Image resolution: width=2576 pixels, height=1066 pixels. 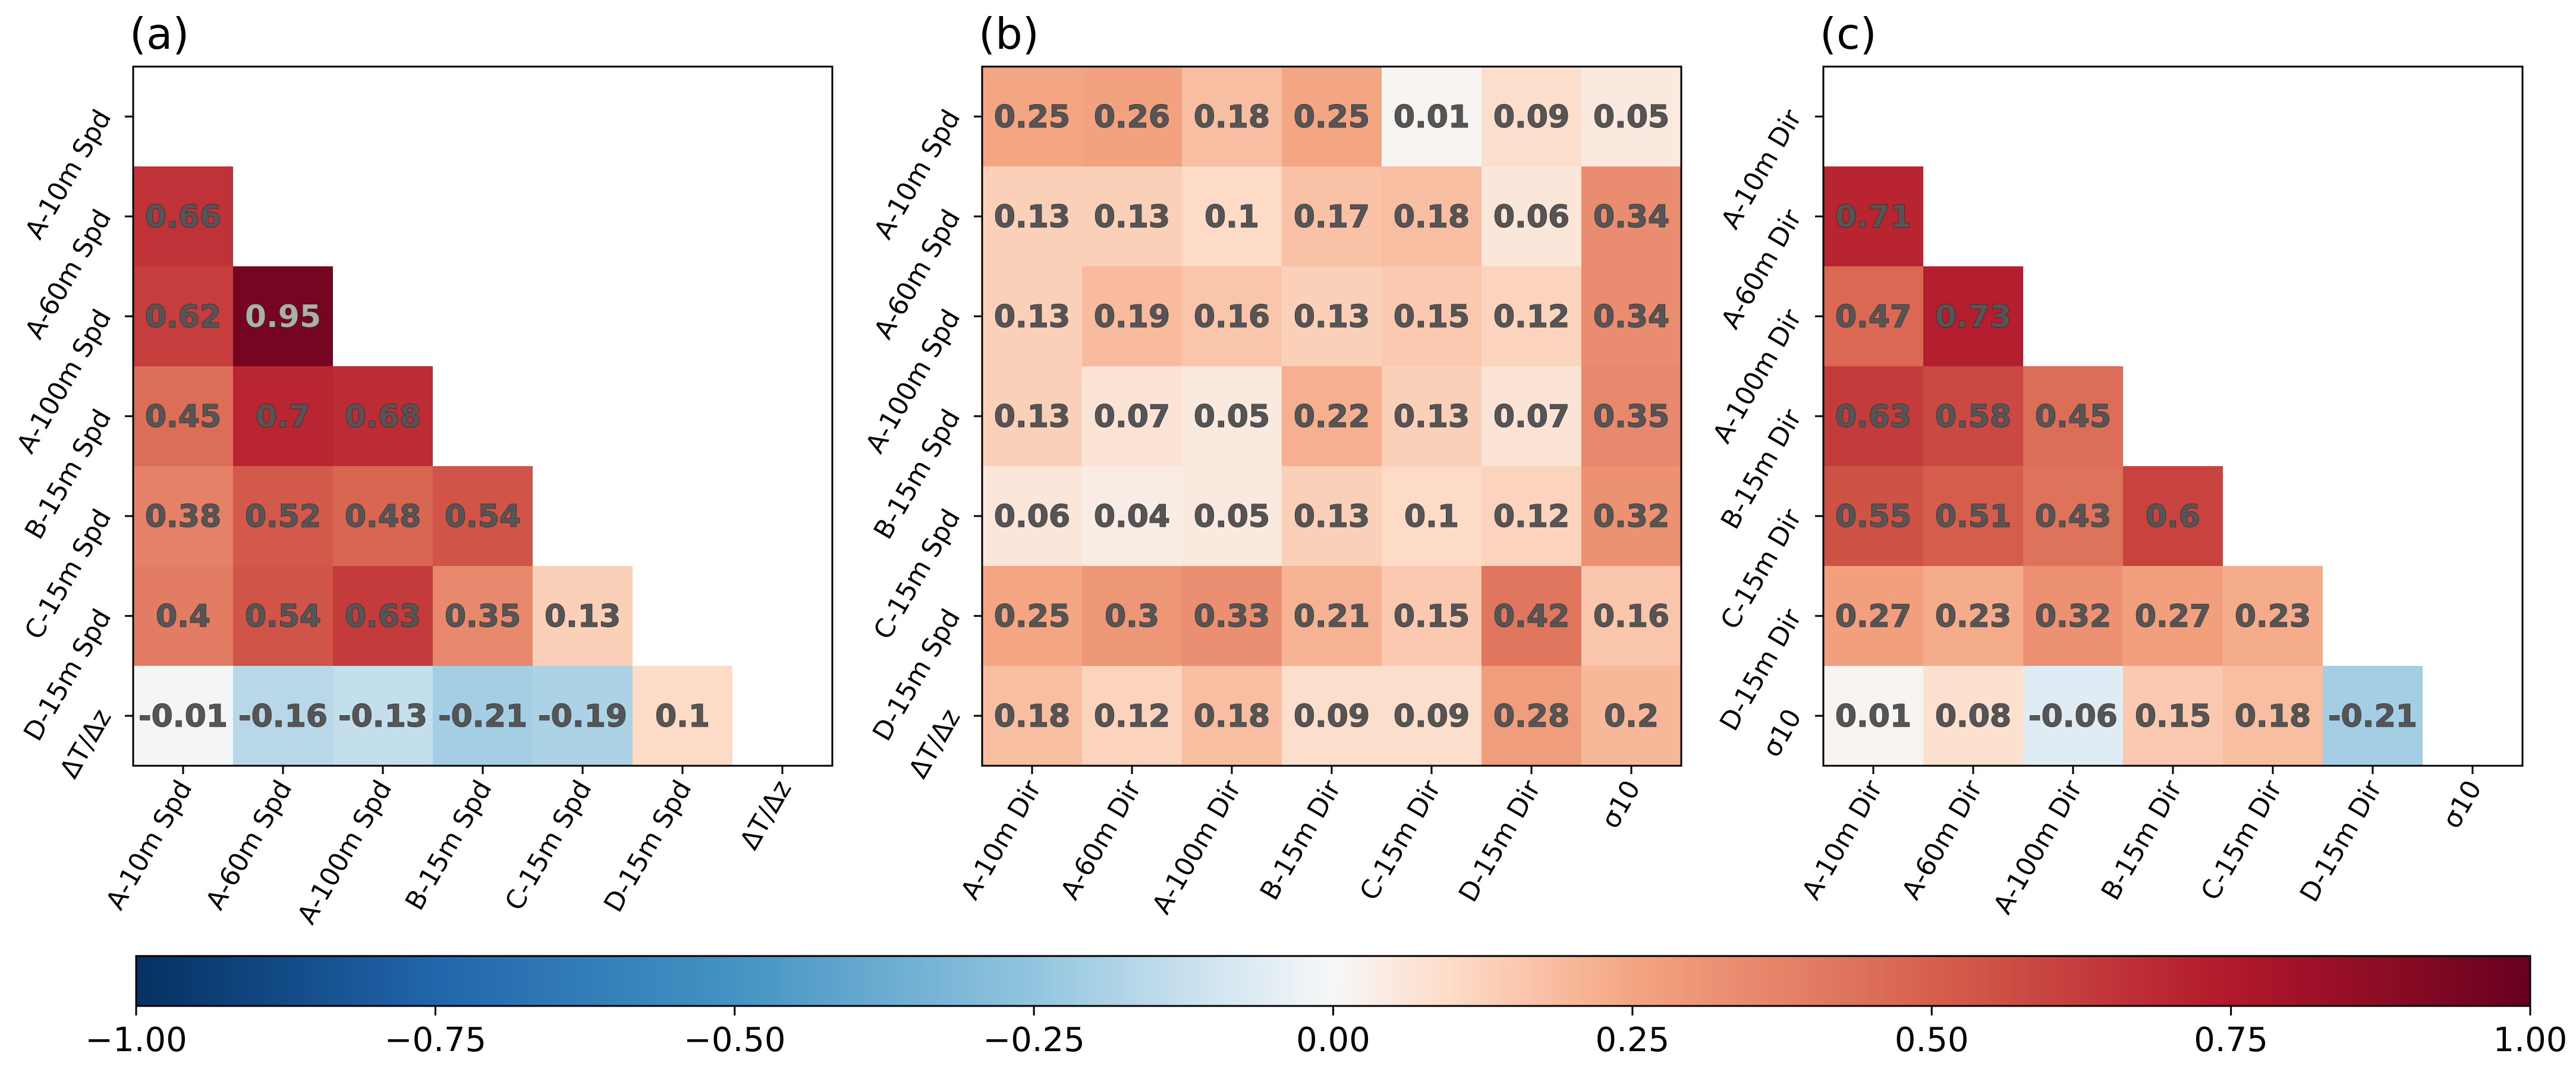 What do you see at coordinates (1973, 716) in the screenshot?
I see `cell-value-label: 0.08` at bounding box center [1973, 716].